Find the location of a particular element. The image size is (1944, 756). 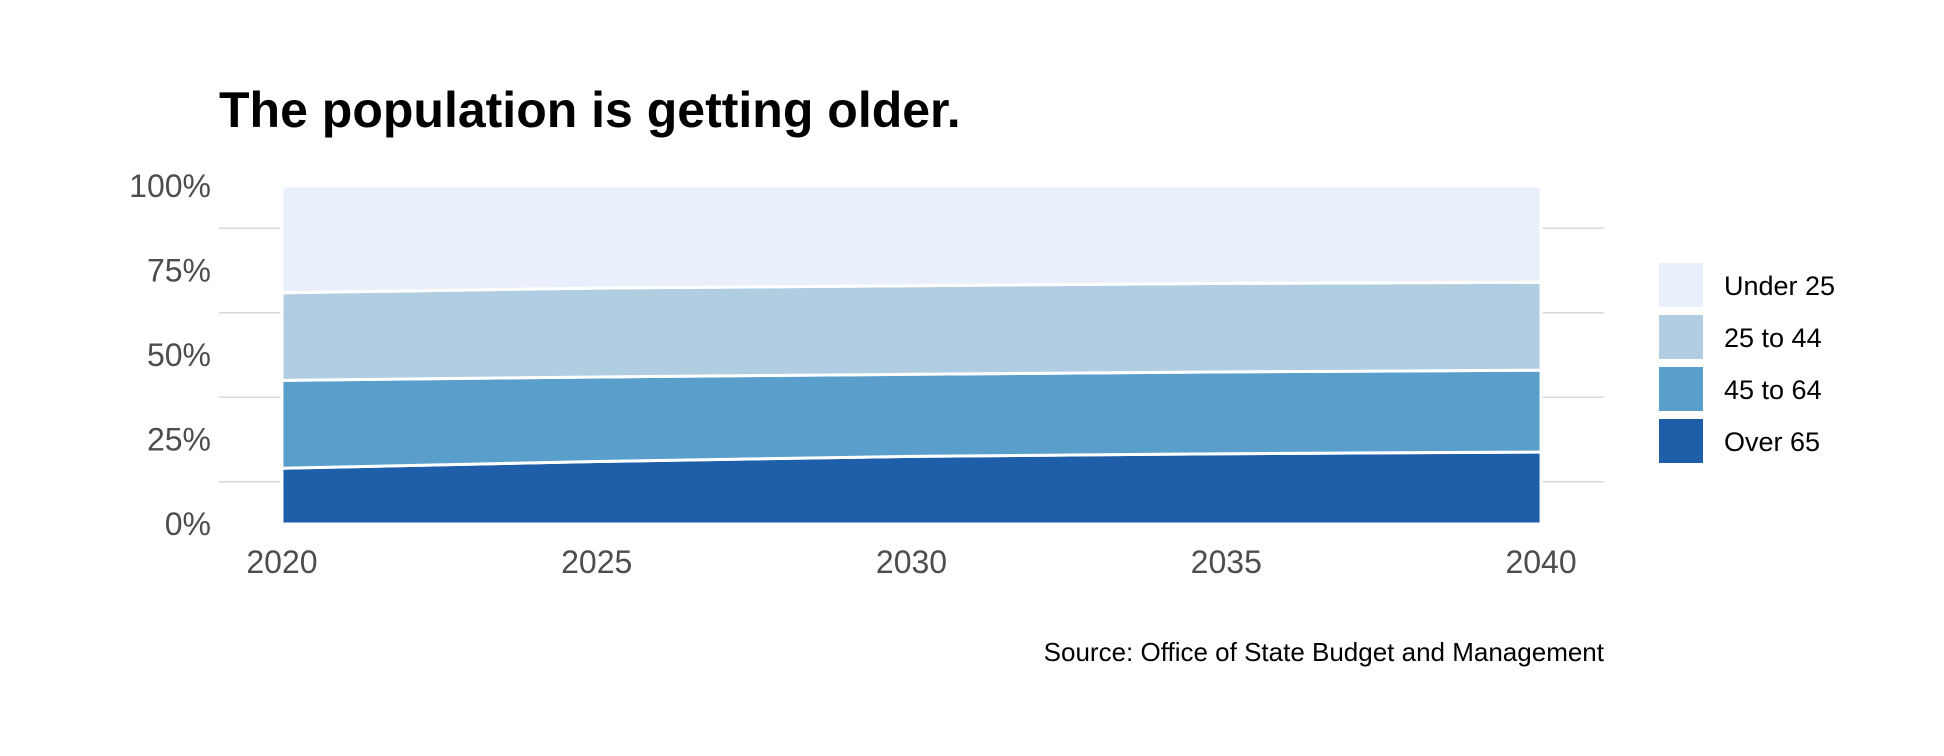

y-tick-label: 25% is located at coordinates (179, 440).